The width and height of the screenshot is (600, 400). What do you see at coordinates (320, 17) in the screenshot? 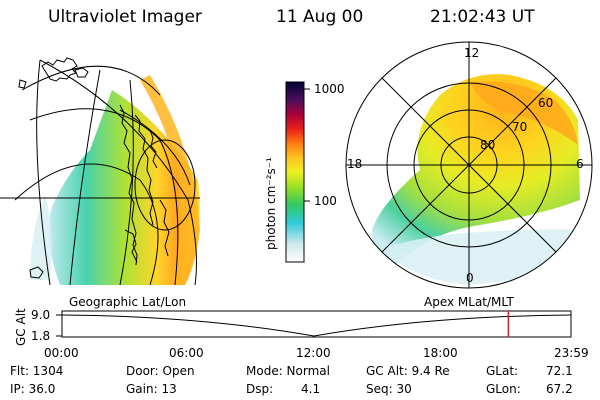
I see `date-label: 11 Aug 00` at bounding box center [320, 17].